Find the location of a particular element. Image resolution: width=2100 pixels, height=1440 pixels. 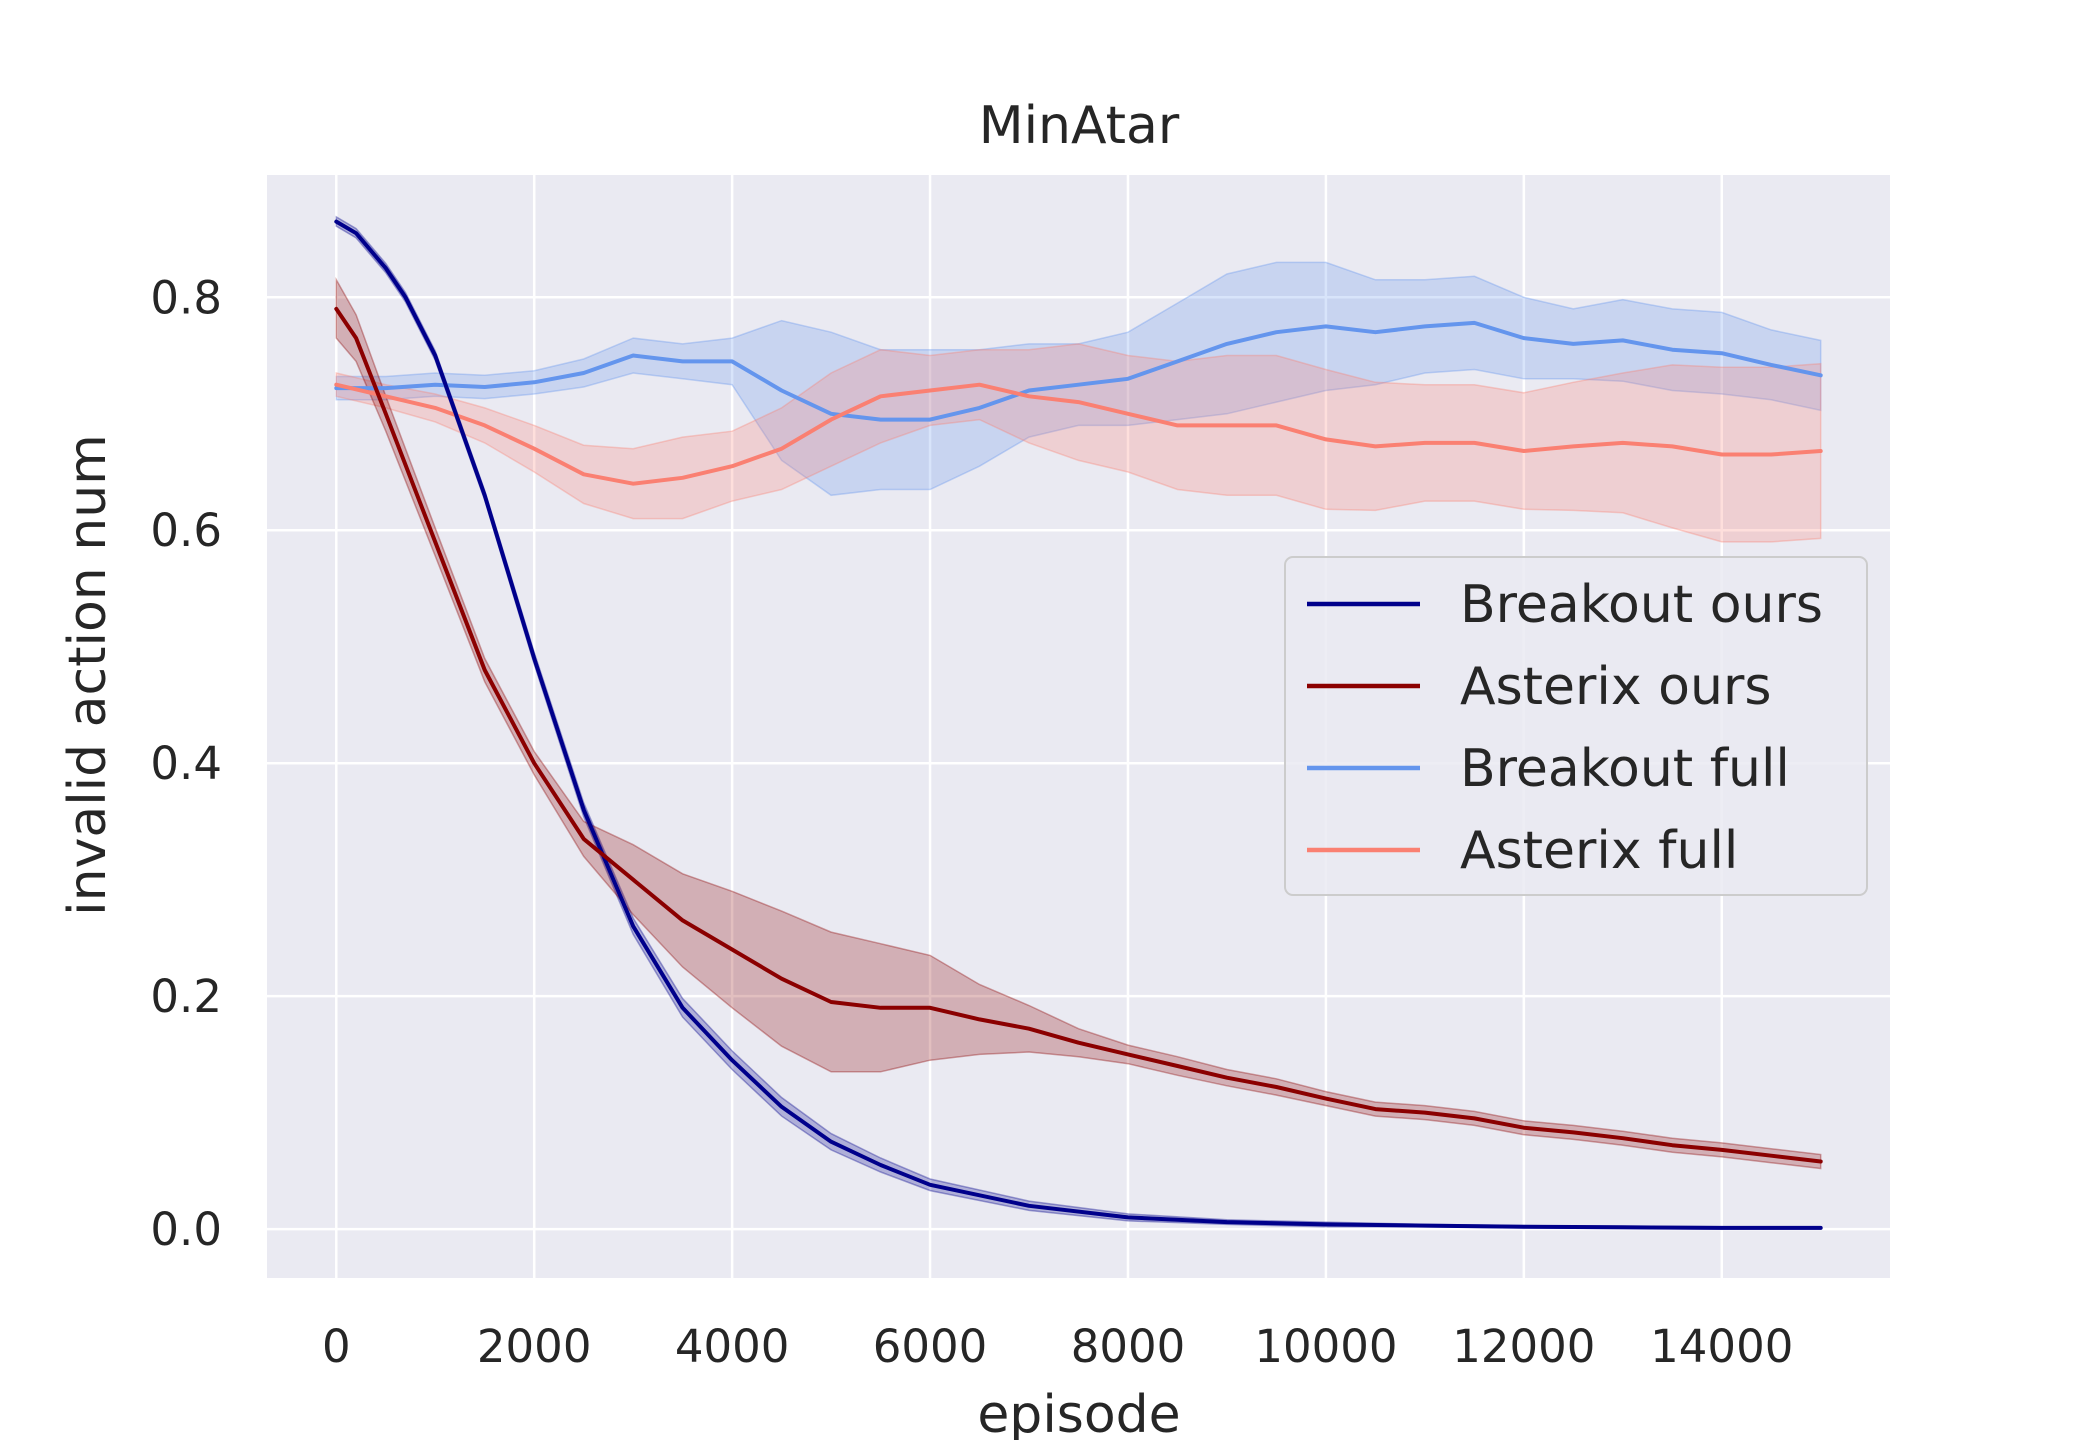

legend-label: Asterix full is located at coordinates (1599, 851).